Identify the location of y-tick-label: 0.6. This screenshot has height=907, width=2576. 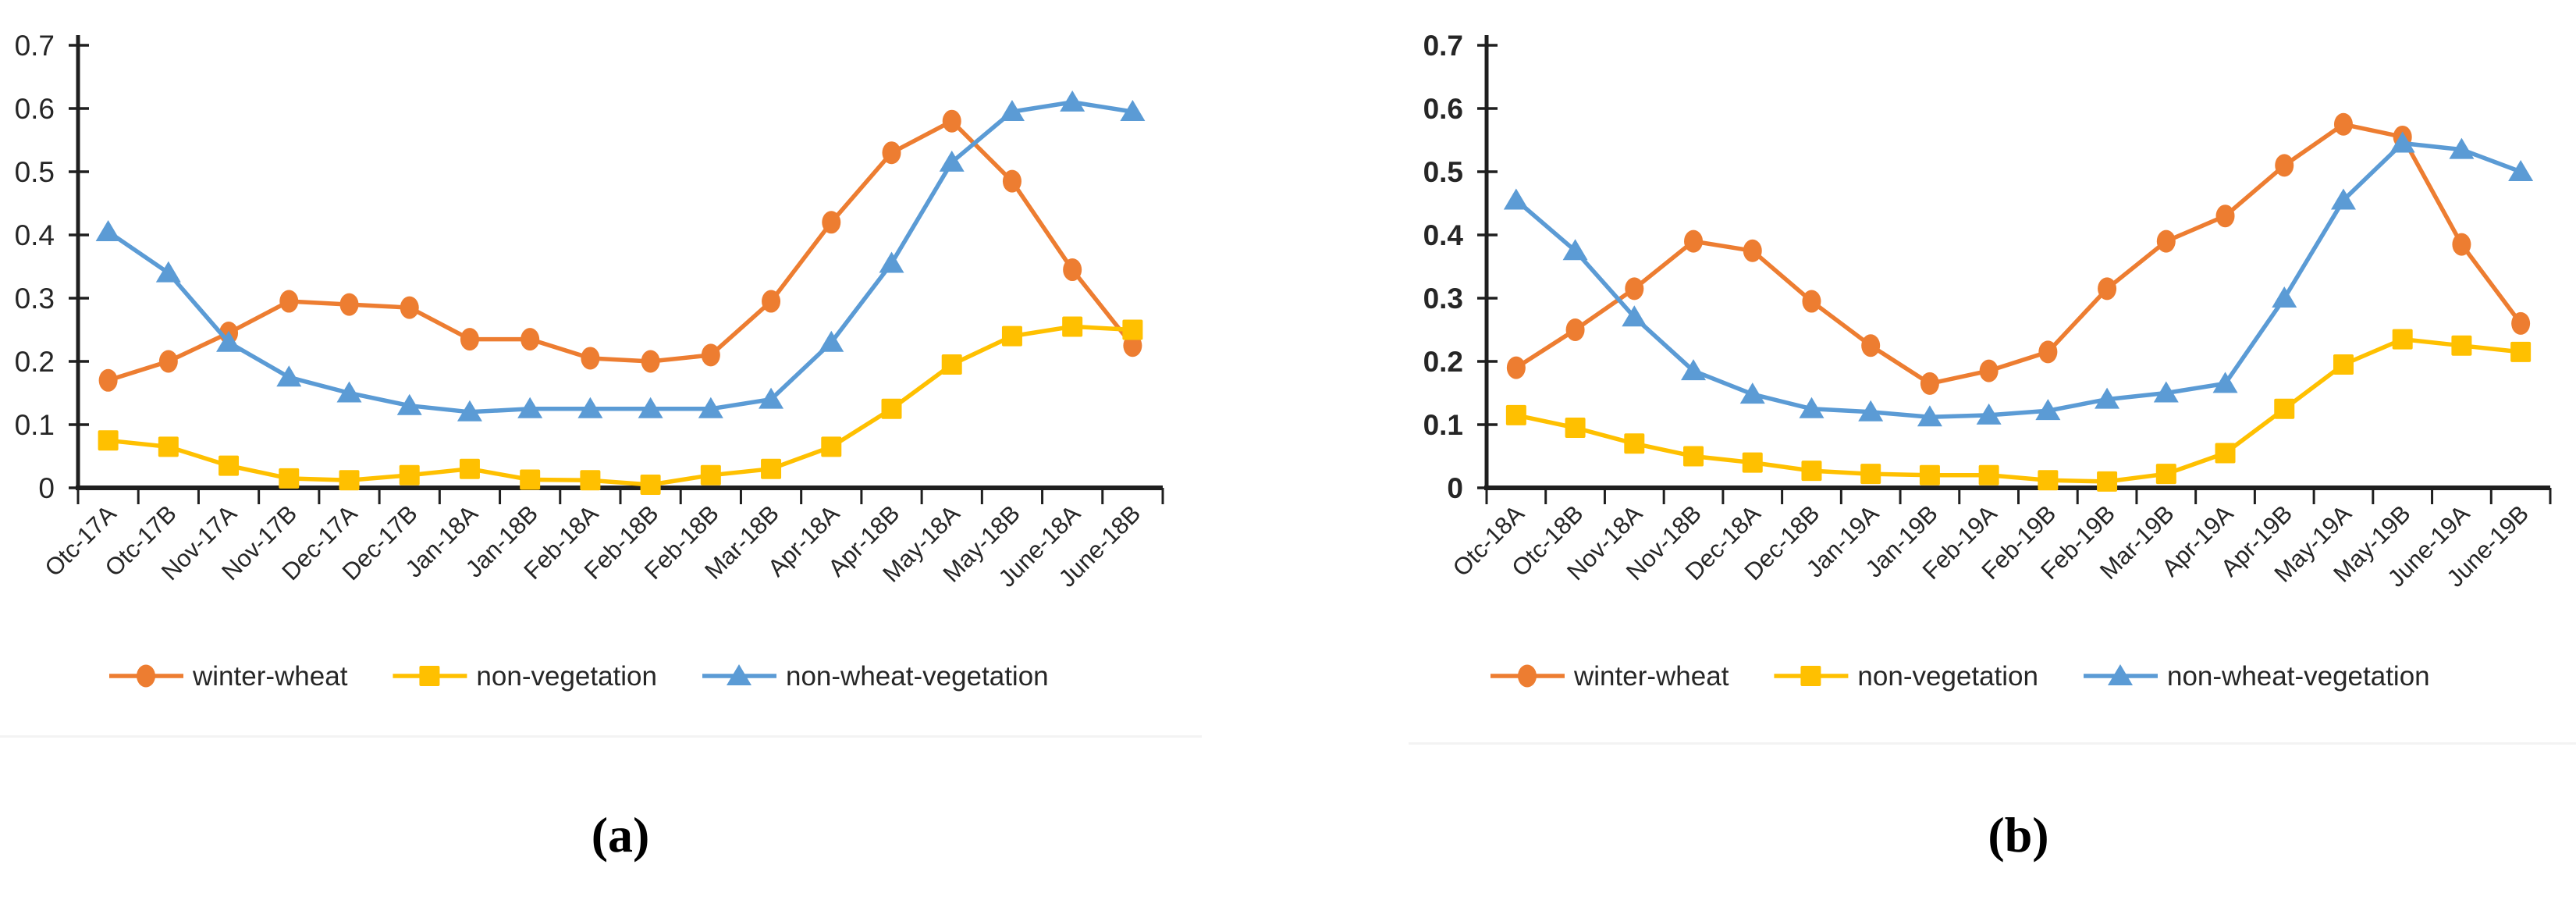
(35, 109).